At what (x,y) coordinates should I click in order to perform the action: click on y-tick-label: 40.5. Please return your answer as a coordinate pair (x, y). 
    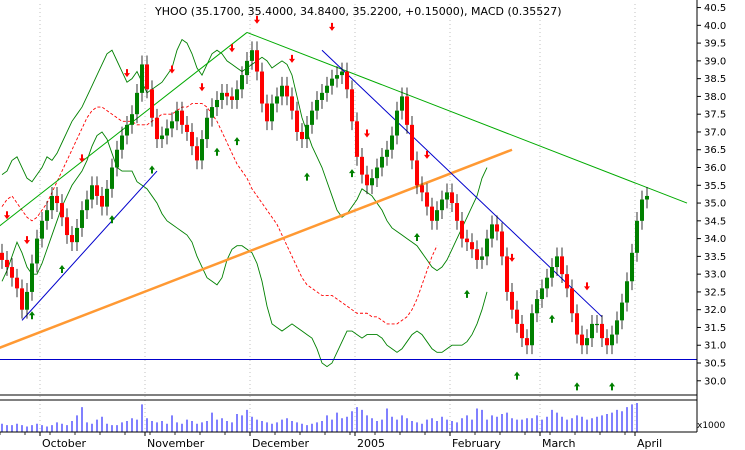
    Looking at the image, I should click on (715, 8).